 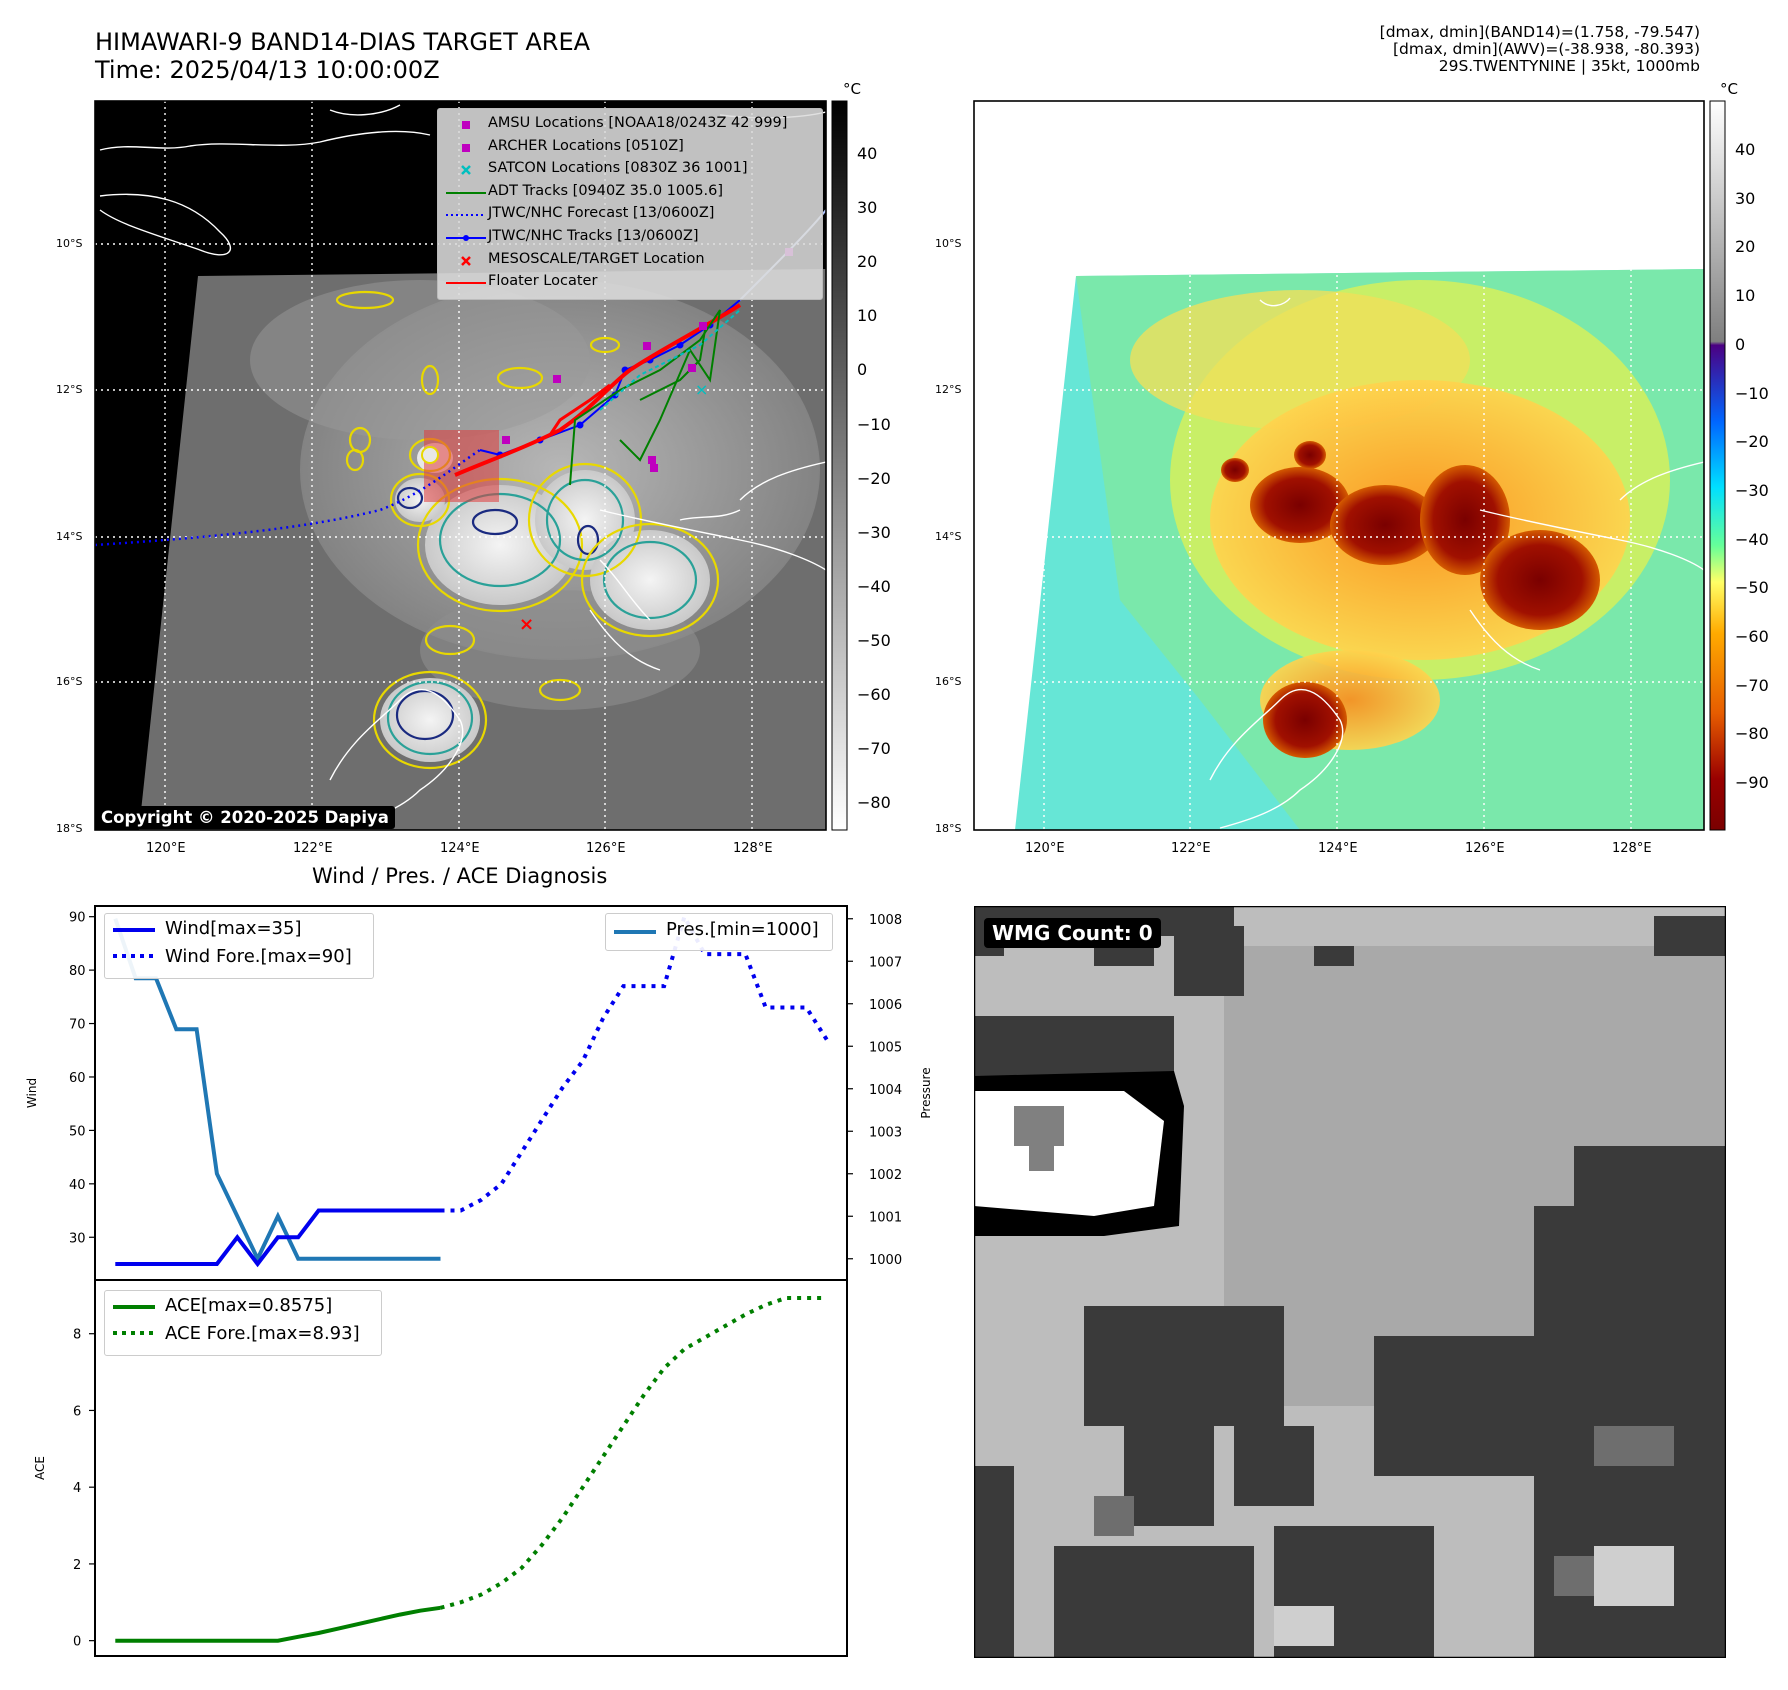 What do you see at coordinates (926, 1092) in the screenshot?
I see `pres-axis-label: Pressure` at bounding box center [926, 1092].